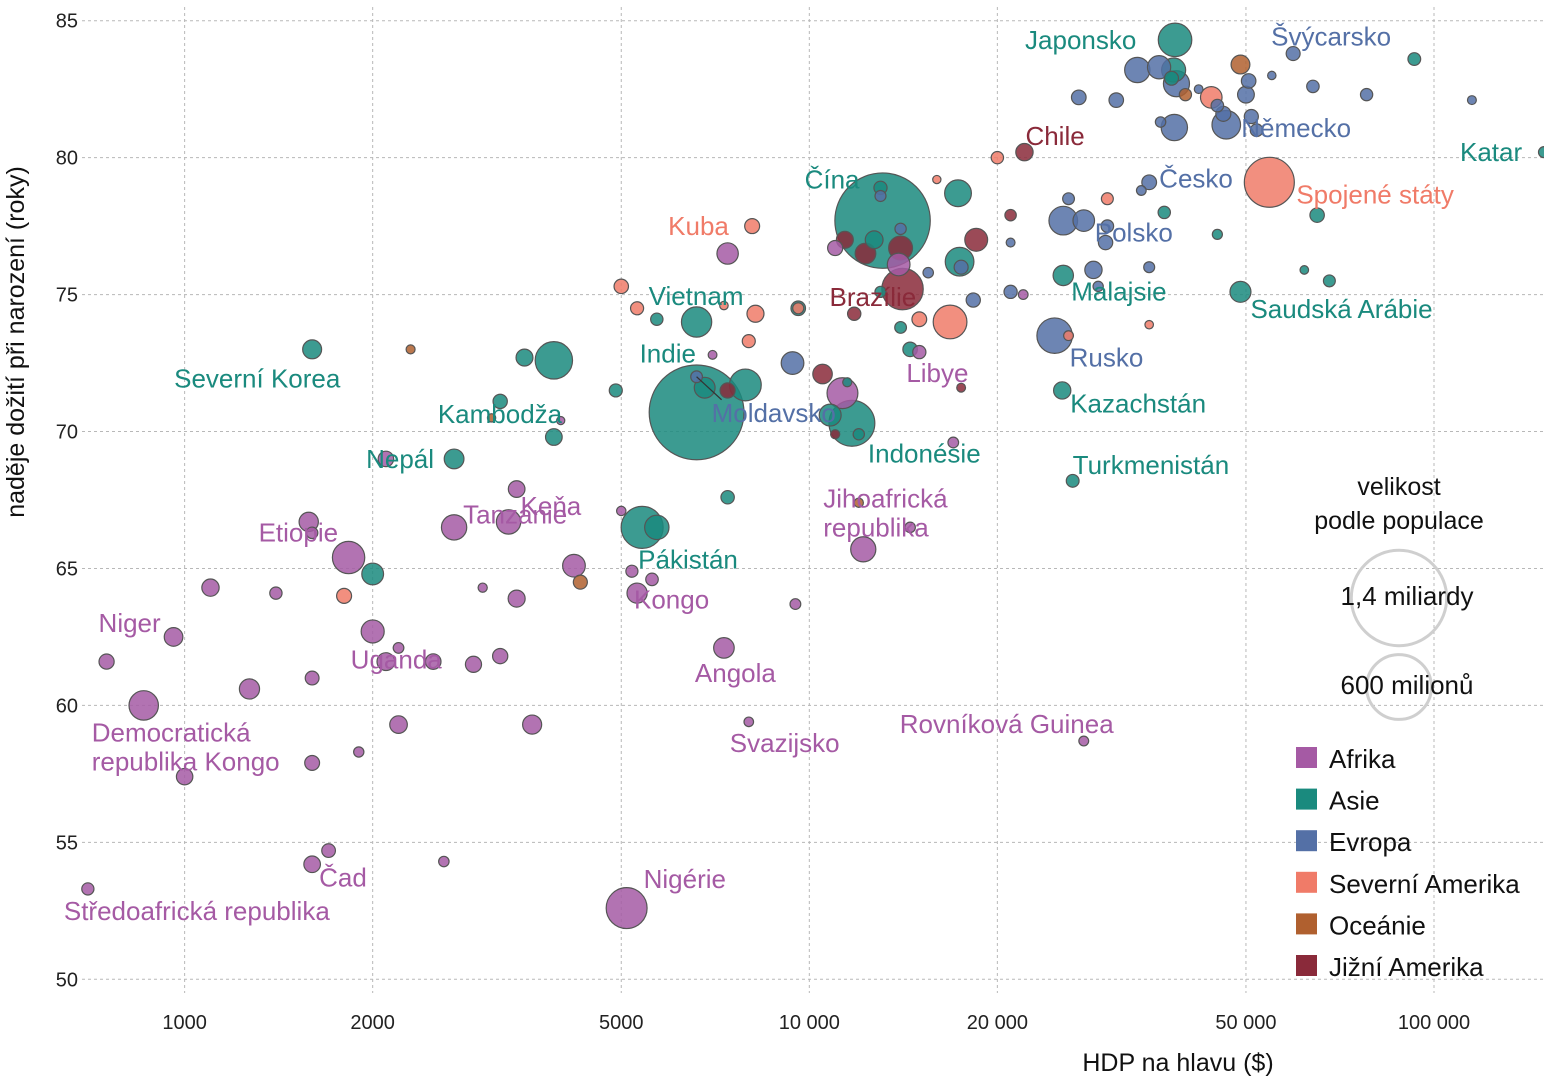 The image size is (1544, 1080). What do you see at coordinates (774, 413) in the screenshot?
I see `country-label: Moldavsko` at bounding box center [774, 413].